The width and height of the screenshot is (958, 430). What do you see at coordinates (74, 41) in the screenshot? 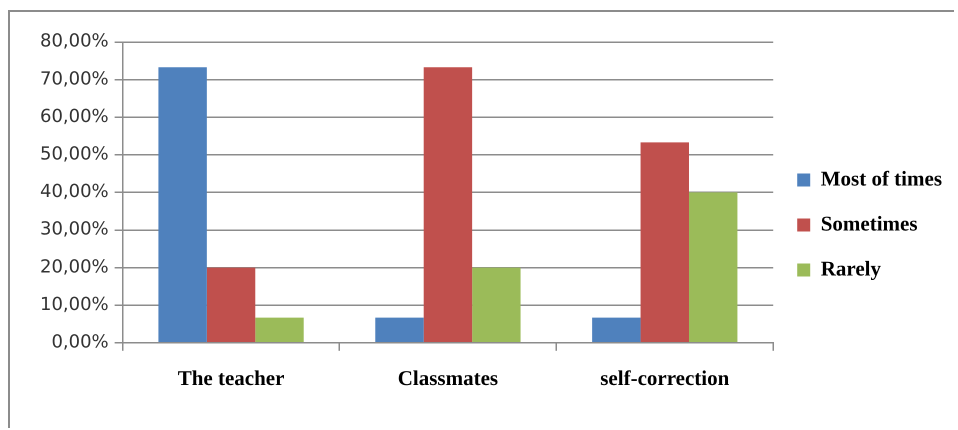
I see `y-tick-label: 80,00%` at bounding box center [74, 41].